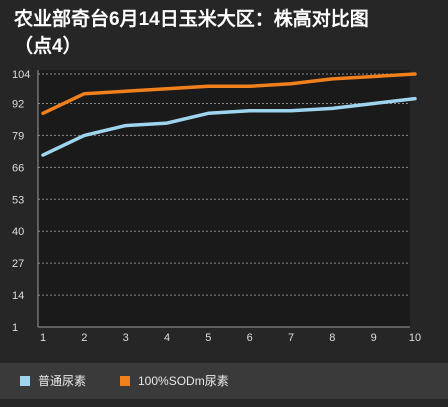 The image size is (448, 407). I want to click on legend-item-series-2: 100%SODm尿素, so click(174, 381).